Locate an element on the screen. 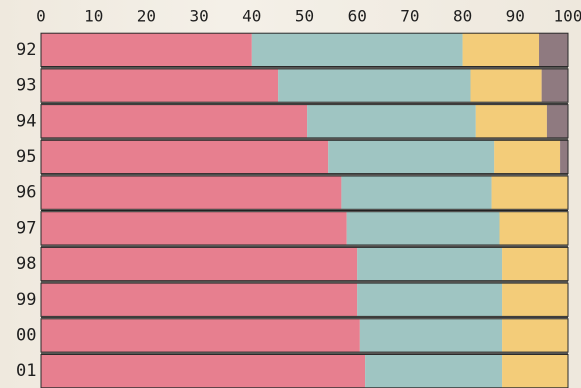  x-tick-label: 60 is located at coordinates (357, 16).